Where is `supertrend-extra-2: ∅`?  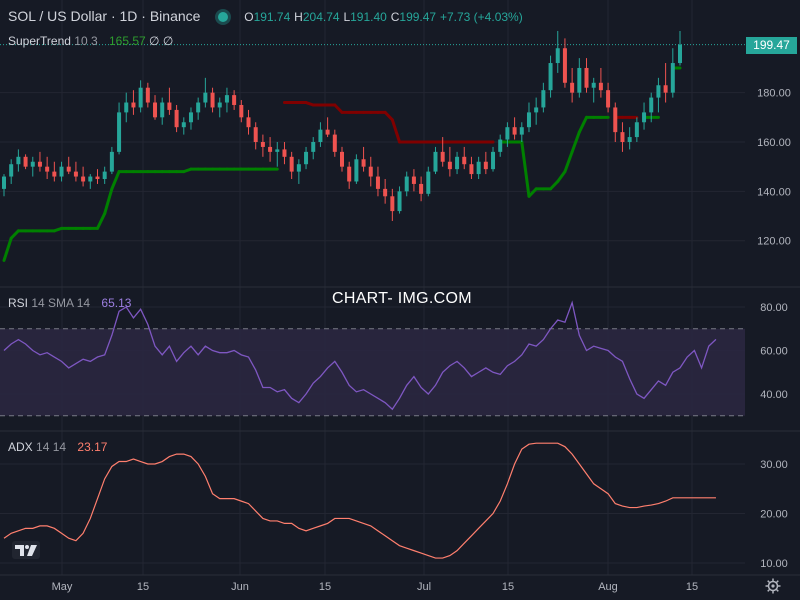
supertrend-extra-2: ∅ is located at coordinates (168, 41).